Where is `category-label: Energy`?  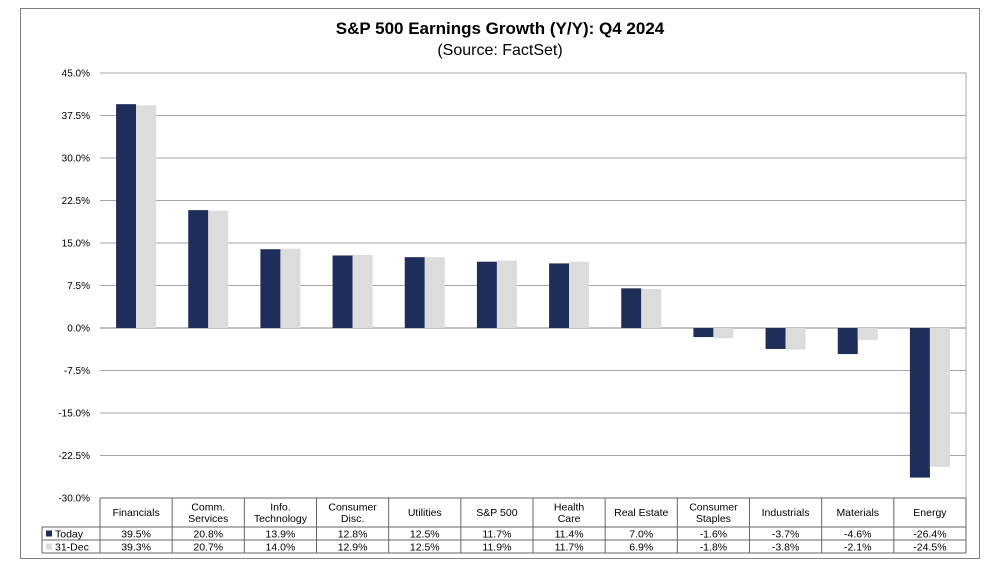 category-label: Energy is located at coordinates (930, 513).